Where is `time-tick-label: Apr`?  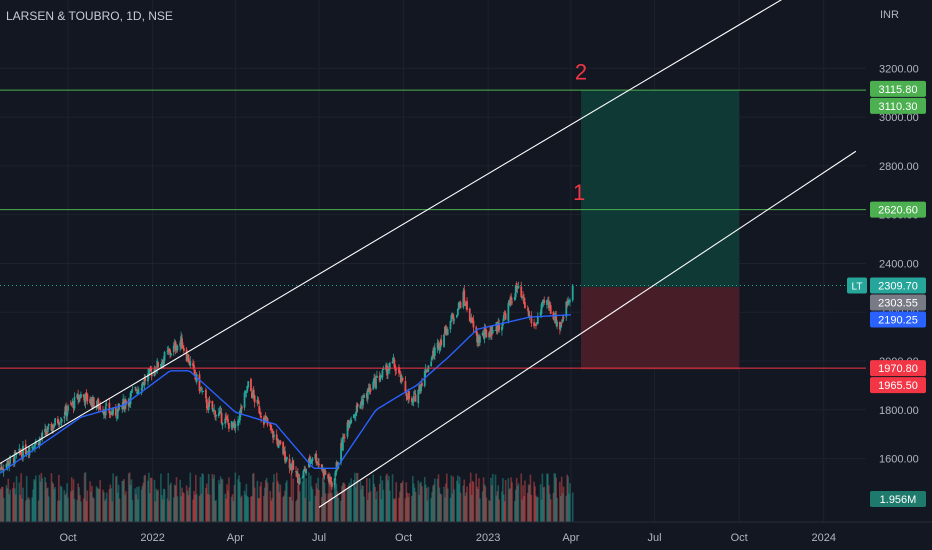 time-tick-label: Apr is located at coordinates (235, 538).